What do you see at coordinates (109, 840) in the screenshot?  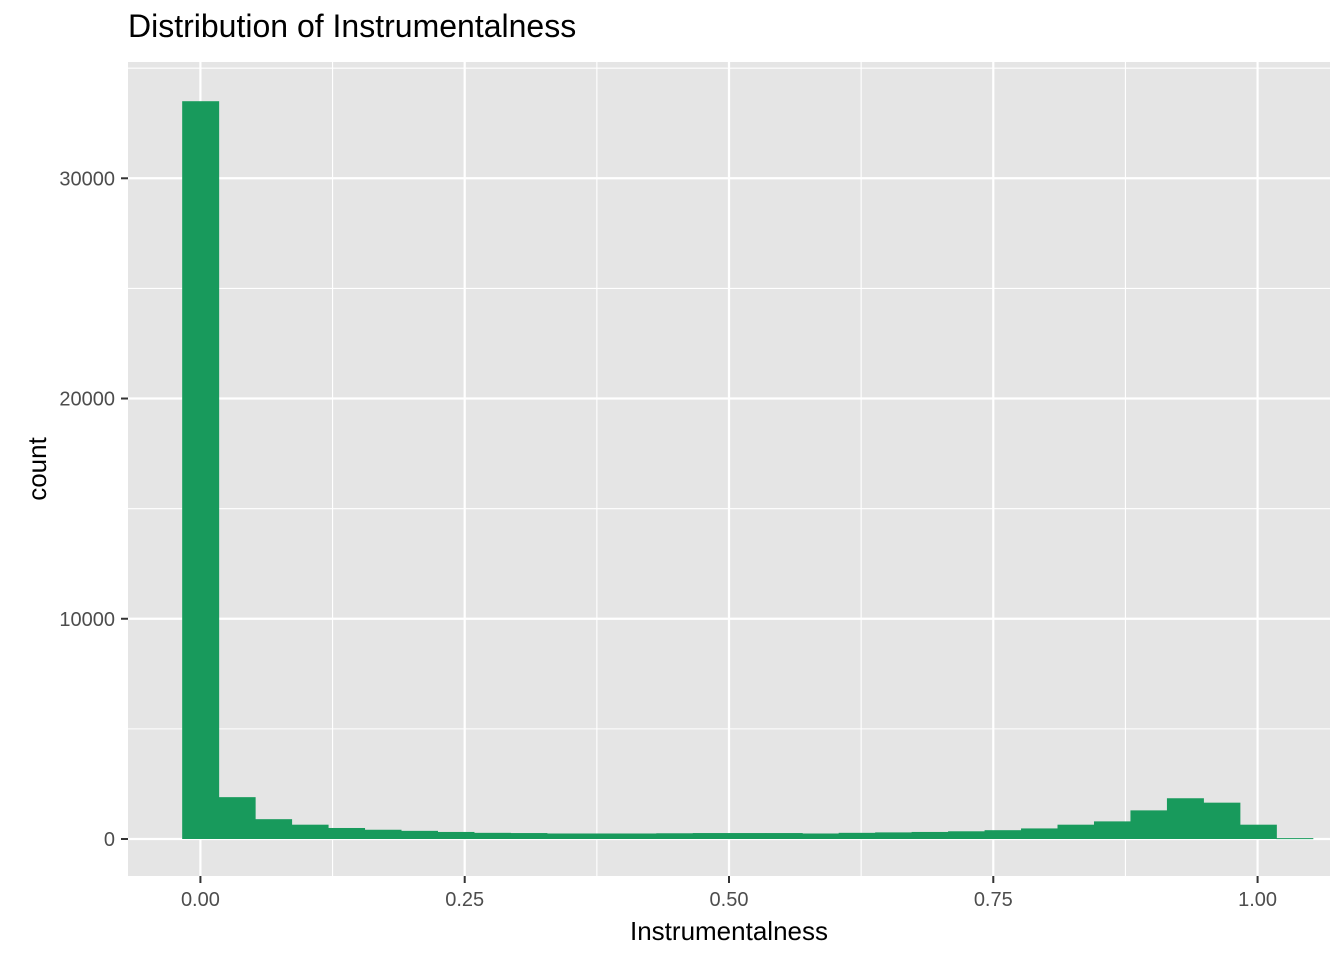 I see `y-tick-label: 0` at bounding box center [109, 840].